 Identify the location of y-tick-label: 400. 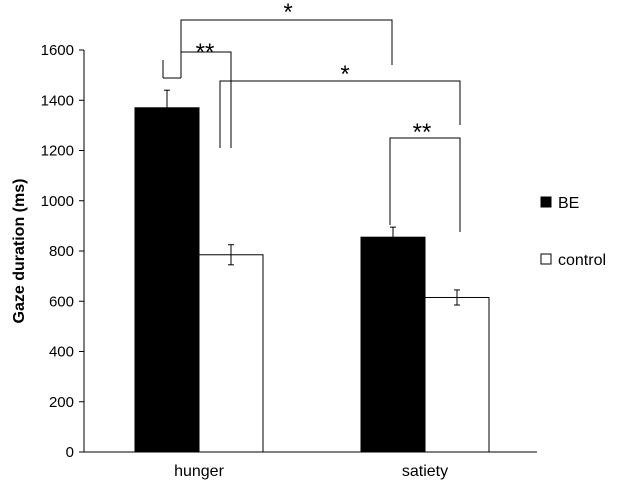
(61, 352).